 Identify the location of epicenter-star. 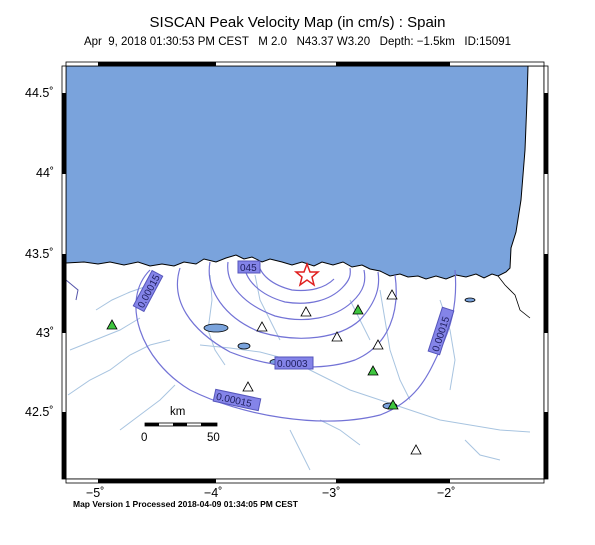
(307, 274).